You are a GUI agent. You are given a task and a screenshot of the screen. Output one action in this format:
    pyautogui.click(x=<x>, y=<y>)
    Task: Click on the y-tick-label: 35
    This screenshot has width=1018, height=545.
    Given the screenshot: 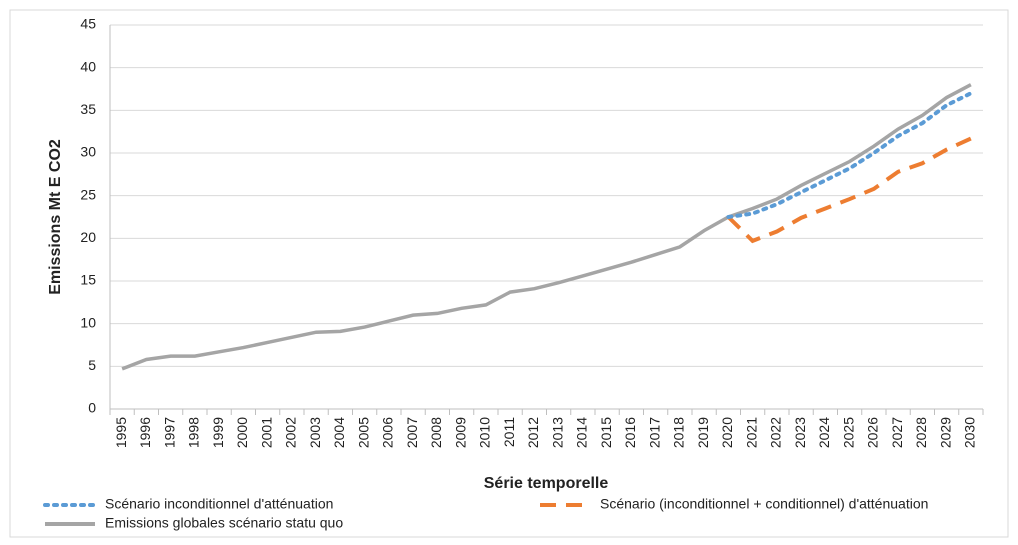 What is the action you would take?
    pyautogui.click(x=88, y=109)
    